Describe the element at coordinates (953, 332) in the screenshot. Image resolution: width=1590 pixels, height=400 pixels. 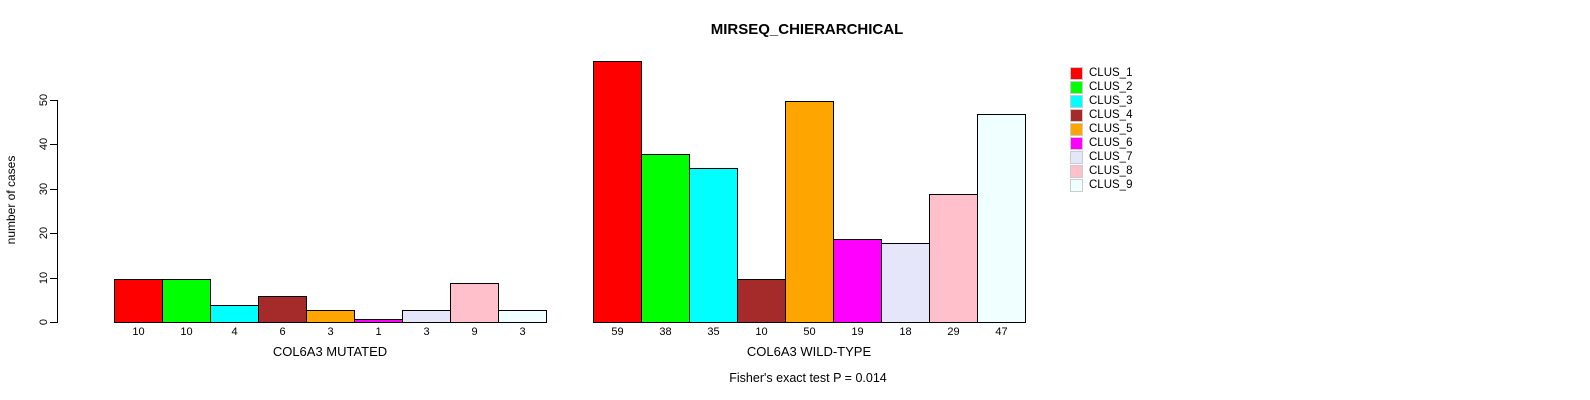
I see `bar-value-label: 29` at that location.